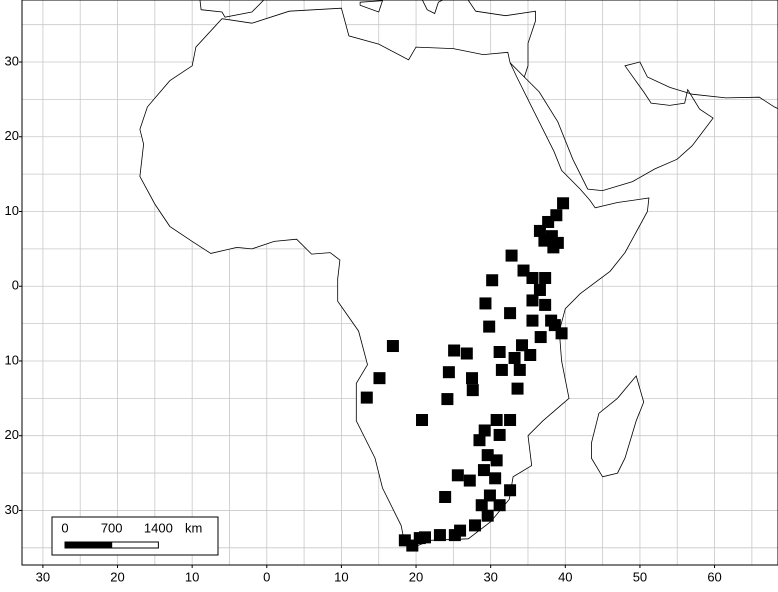 The width and height of the screenshot is (778, 592). What do you see at coordinates (714, 576) in the screenshot?
I see `x-tick-label: 60` at bounding box center [714, 576].